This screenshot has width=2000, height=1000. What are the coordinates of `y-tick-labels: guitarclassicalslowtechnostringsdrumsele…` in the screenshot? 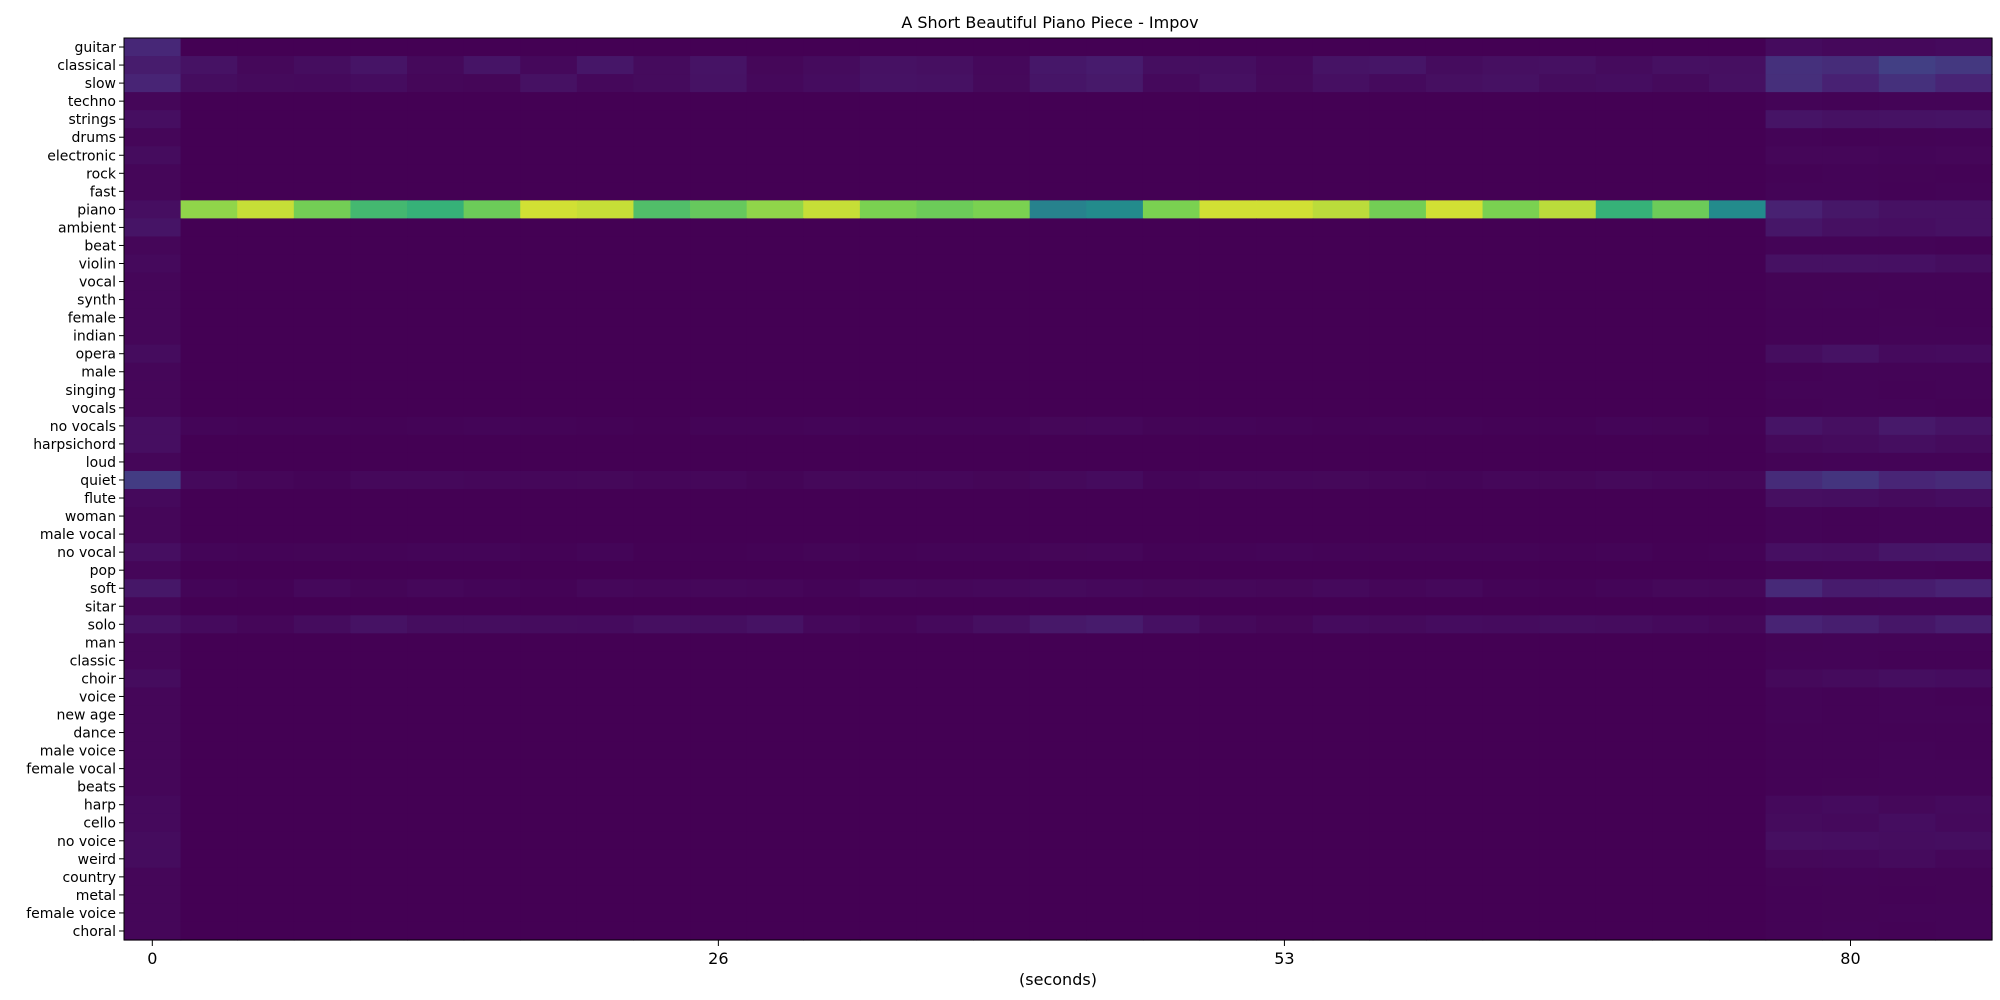 It's located at (75, 490).